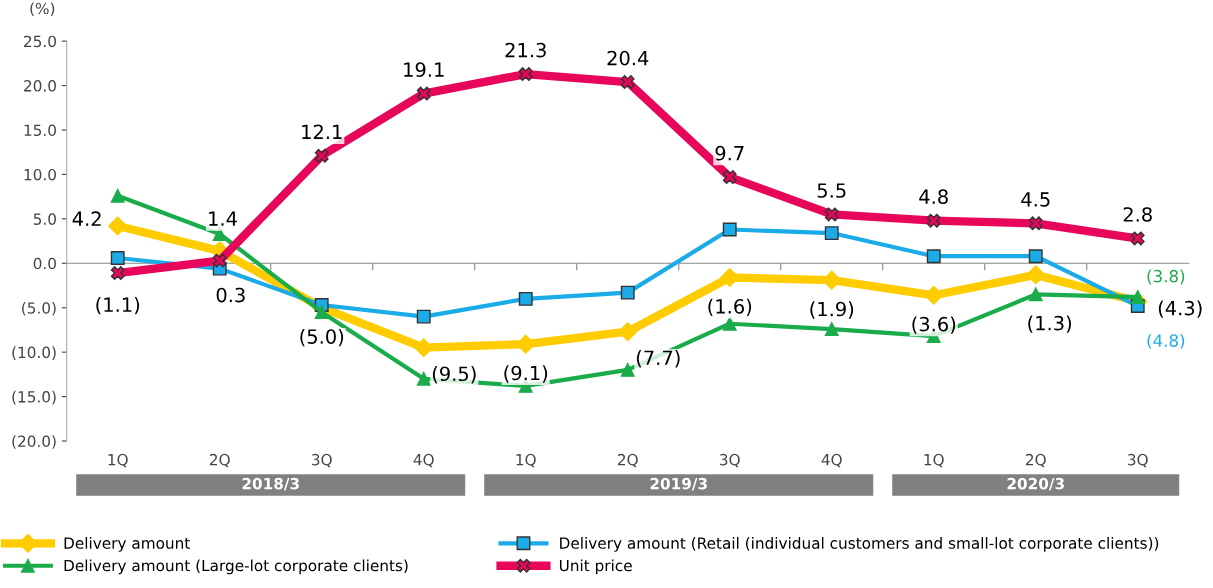 This screenshot has width=1213, height=588. Describe the element at coordinates (34, 353) in the screenshot. I see `y-tick-label: (10.0)` at that location.